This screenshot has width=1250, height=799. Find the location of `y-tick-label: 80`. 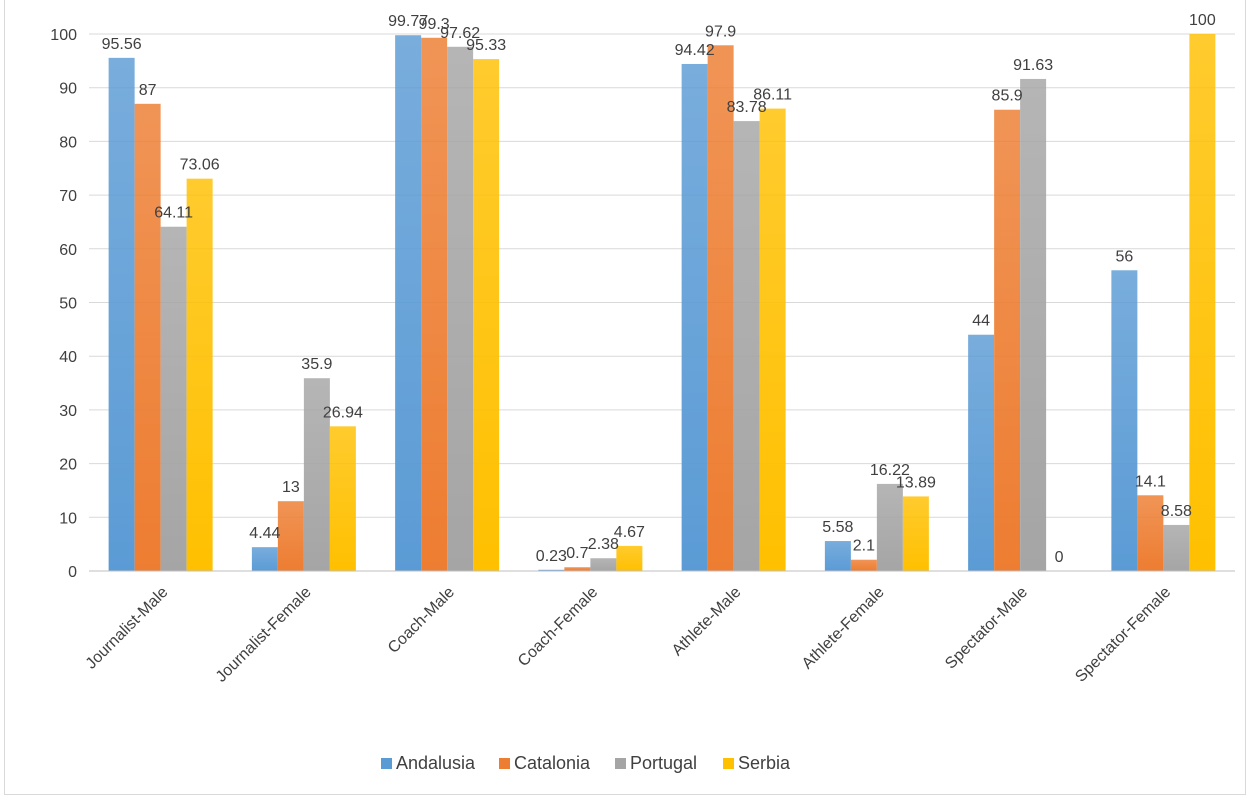

y-tick-label: 80 is located at coordinates (68, 142).